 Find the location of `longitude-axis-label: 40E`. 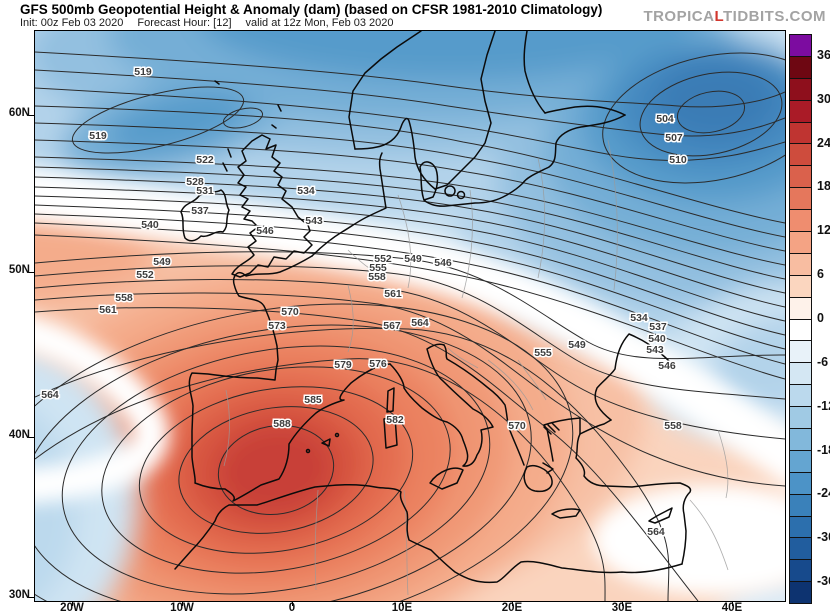

longitude-axis-label: 40E is located at coordinates (732, 608).